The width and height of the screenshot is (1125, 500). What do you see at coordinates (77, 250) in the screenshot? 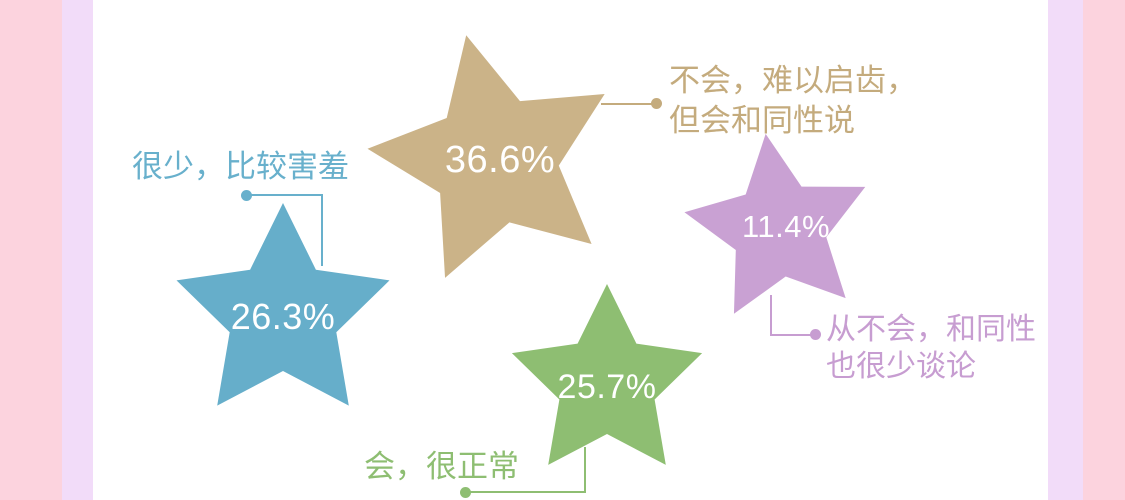
I see `left-lavender-border-strip` at bounding box center [77, 250].